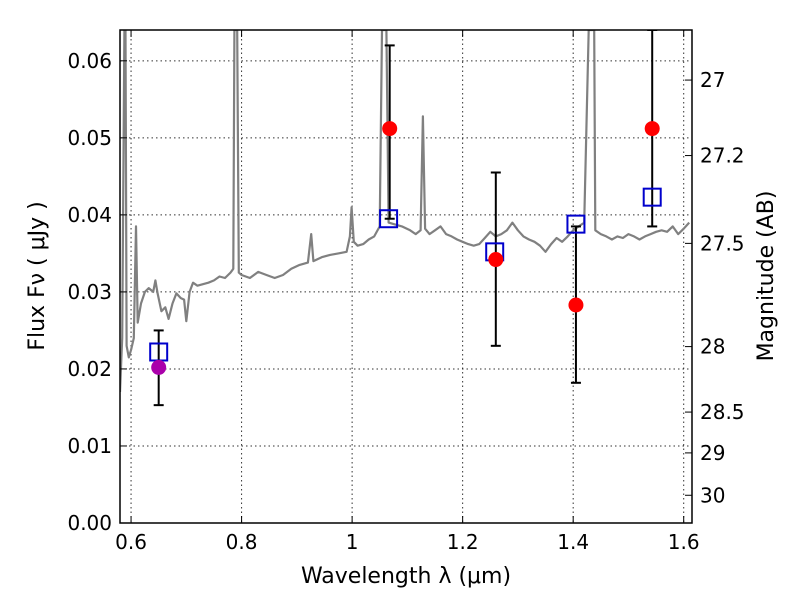 This screenshot has height=600, width=800. Describe the element at coordinates (712, 495) in the screenshot. I see `y2-tick-label: 30` at that location.